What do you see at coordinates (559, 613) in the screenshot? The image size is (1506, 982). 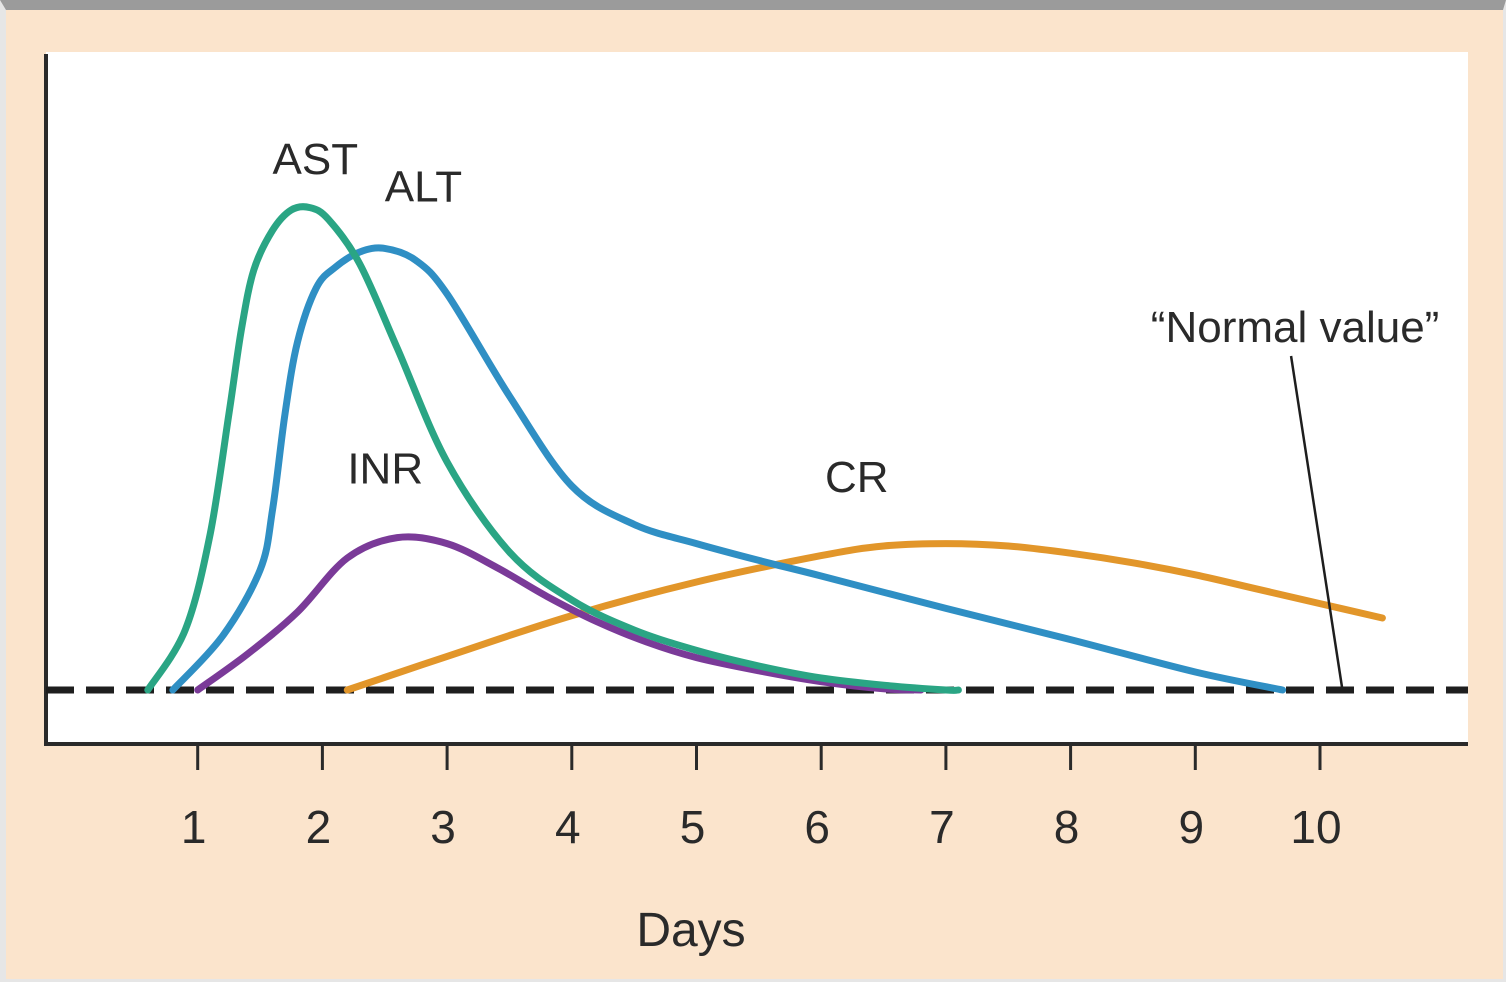 I see `series-line-inr` at bounding box center [559, 613].